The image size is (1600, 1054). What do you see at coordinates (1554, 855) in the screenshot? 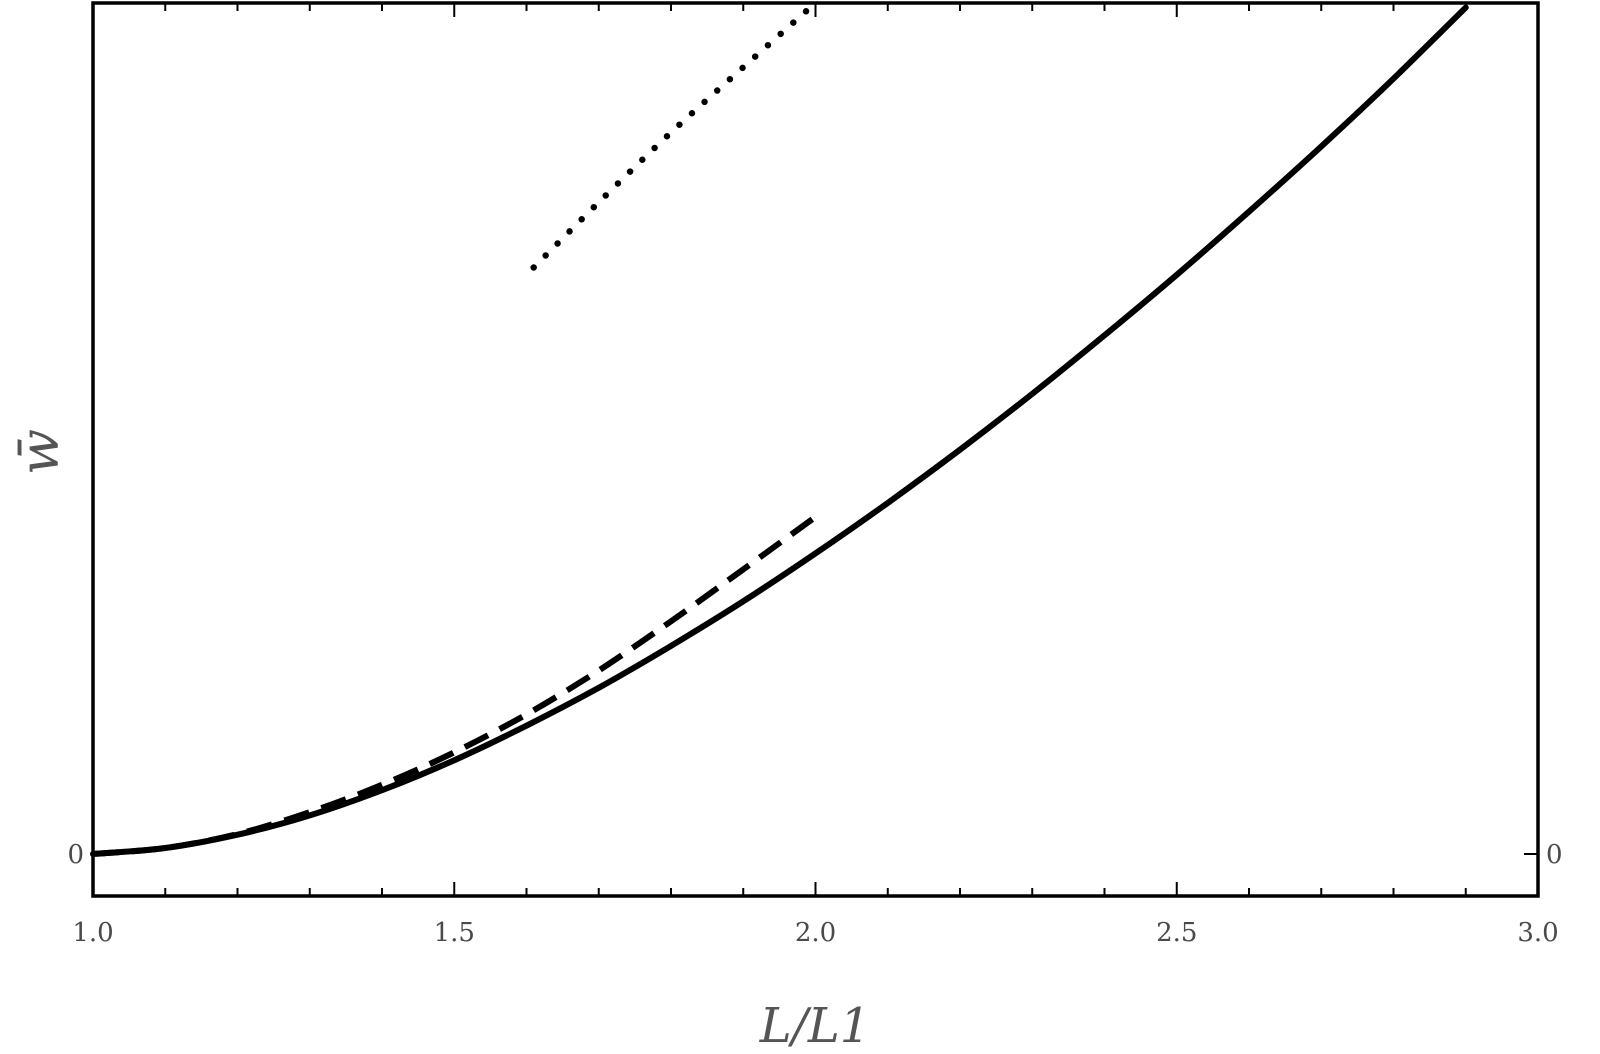
I see `y-tick-label-right: 0` at bounding box center [1554, 855].